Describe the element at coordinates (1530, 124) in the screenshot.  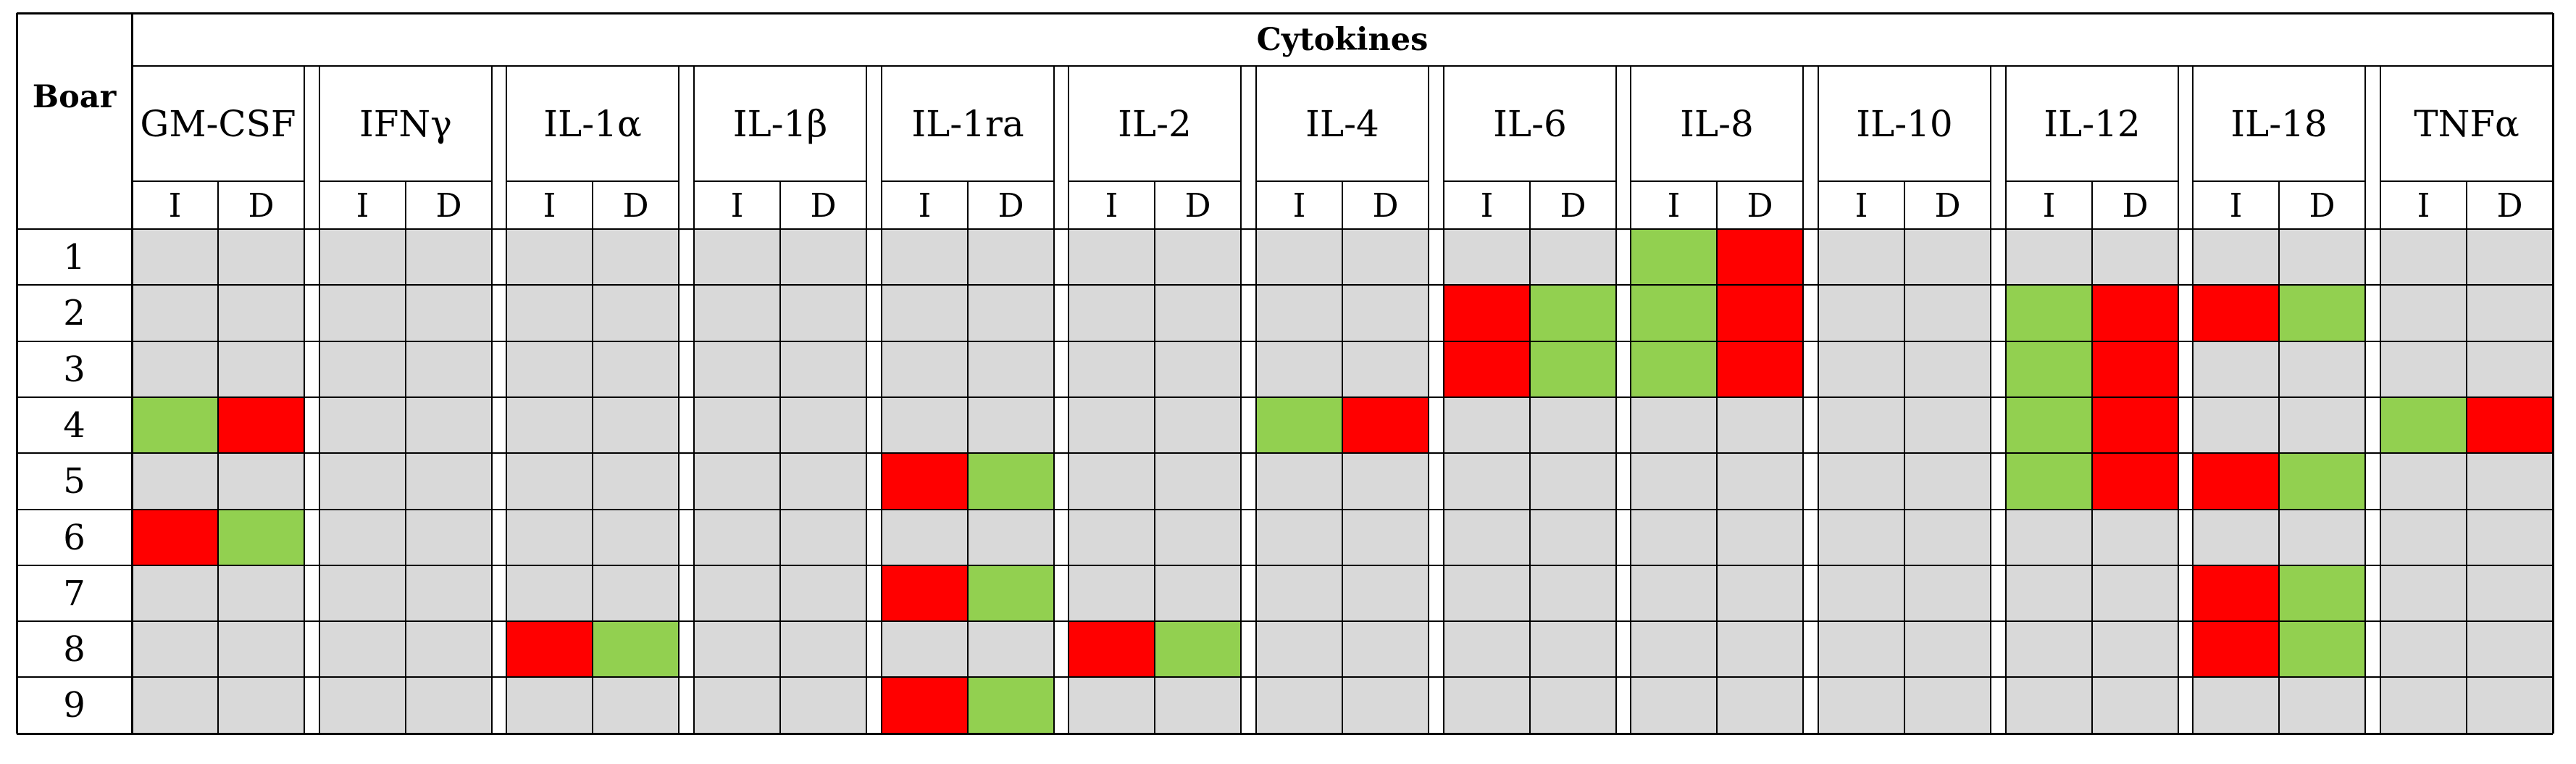
I see `cytokine-name: IL-6` at that location.